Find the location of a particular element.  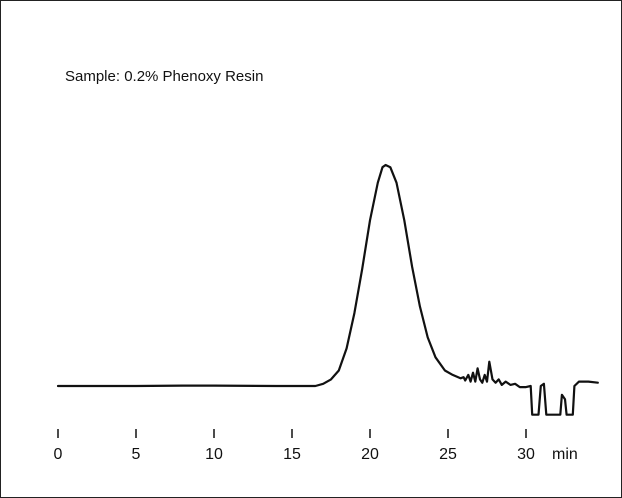

x-tick-label-20: 20 is located at coordinates (370, 454).